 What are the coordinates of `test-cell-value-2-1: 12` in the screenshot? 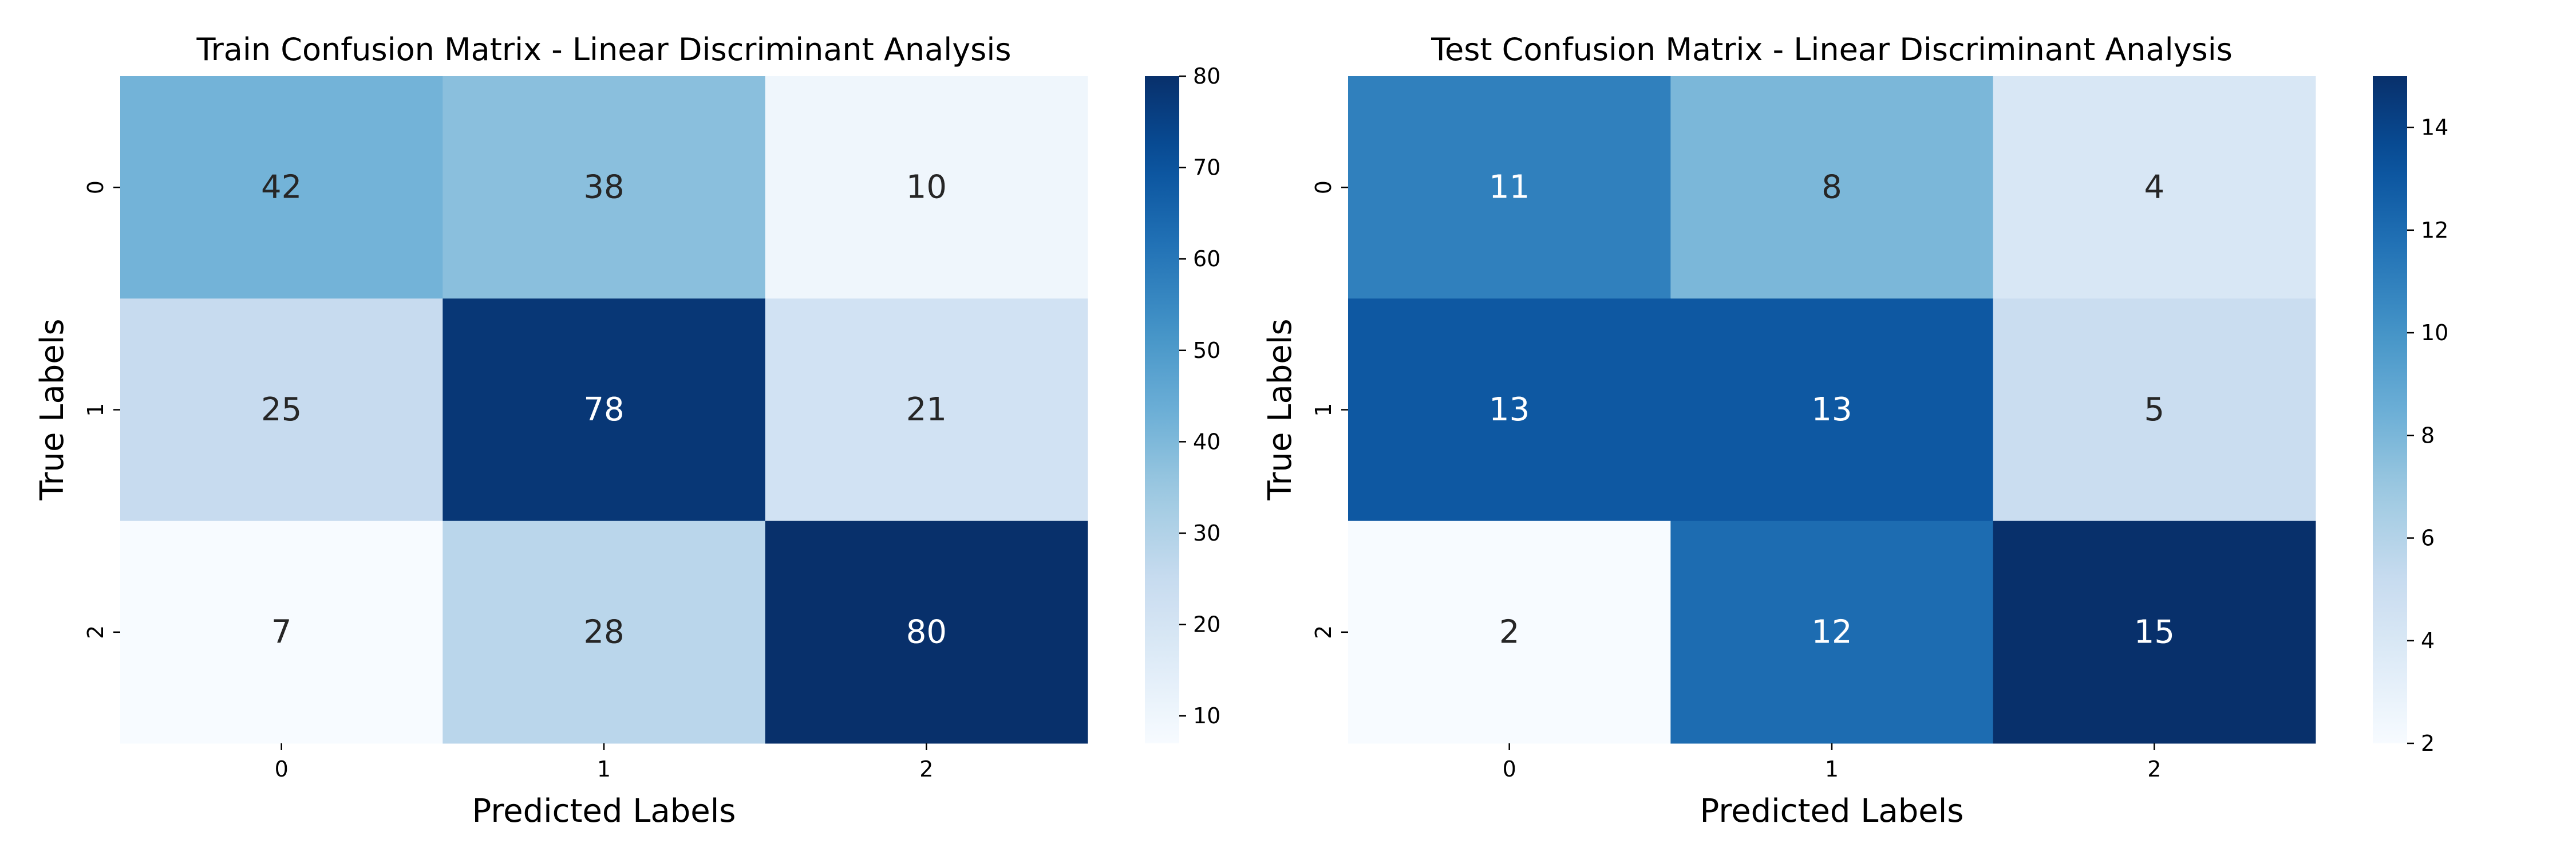 It's located at (1831, 632).